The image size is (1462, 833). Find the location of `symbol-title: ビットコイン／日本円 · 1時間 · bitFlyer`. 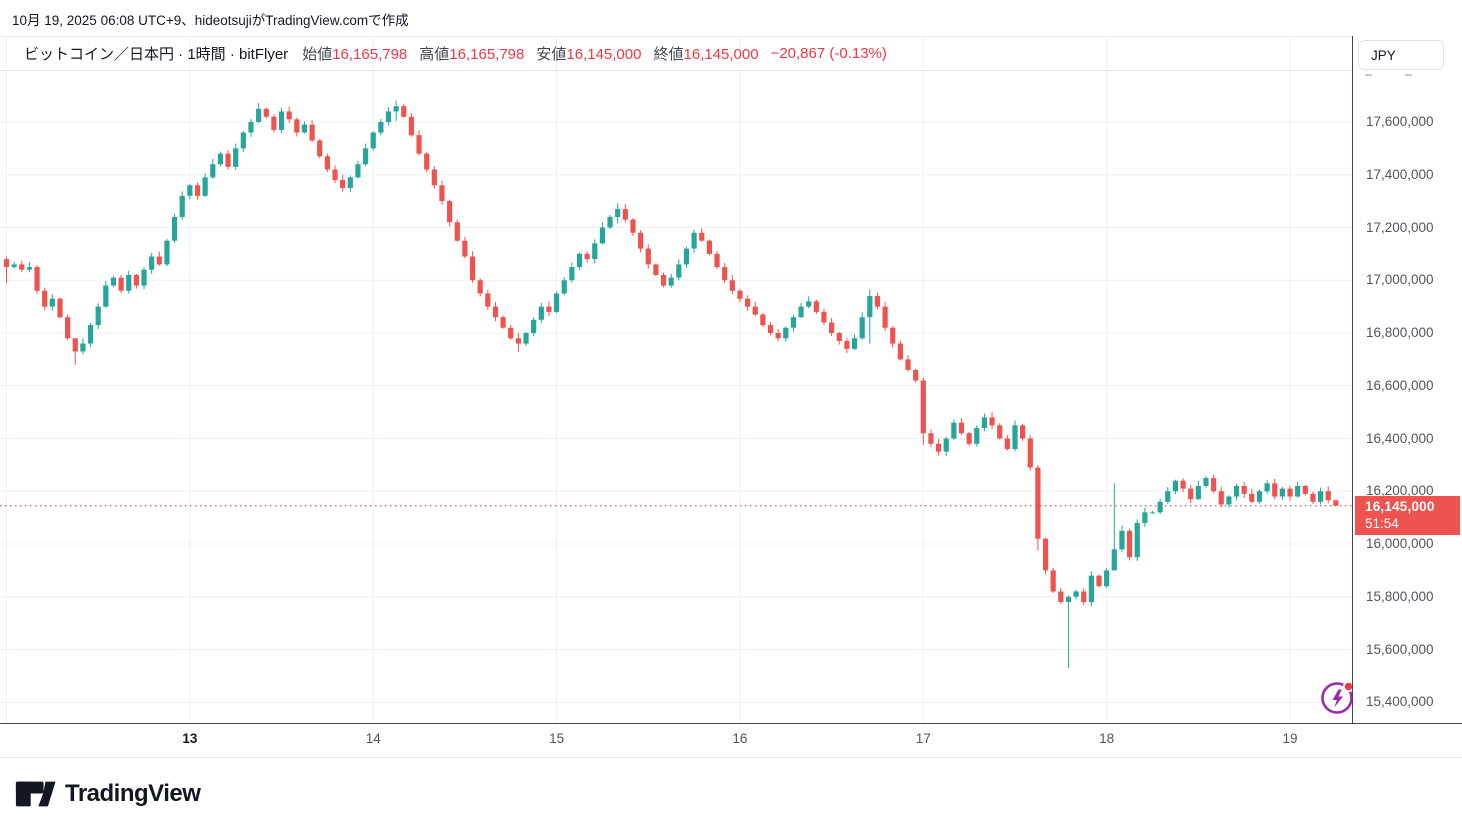

symbol-title: ビットコイン／日本円 · 1時間 · bitFlyer is located at coordinates (156, 54).